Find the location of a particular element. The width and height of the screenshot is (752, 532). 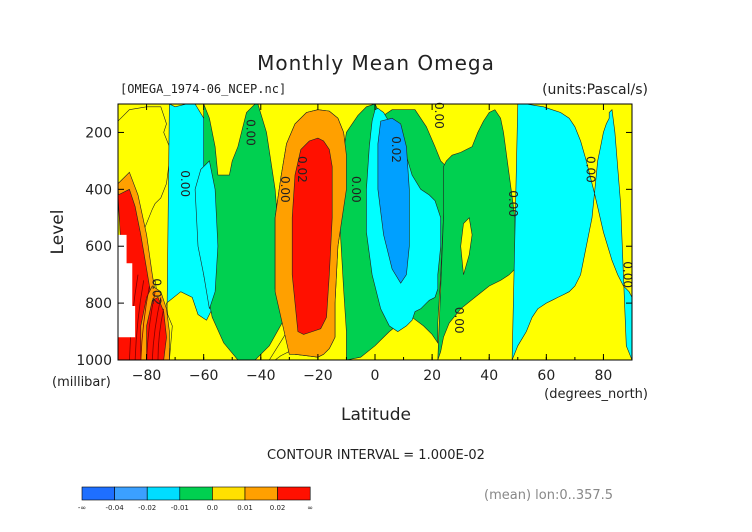

colorbar-label: -0.04 is located at coordinates (115, 508).